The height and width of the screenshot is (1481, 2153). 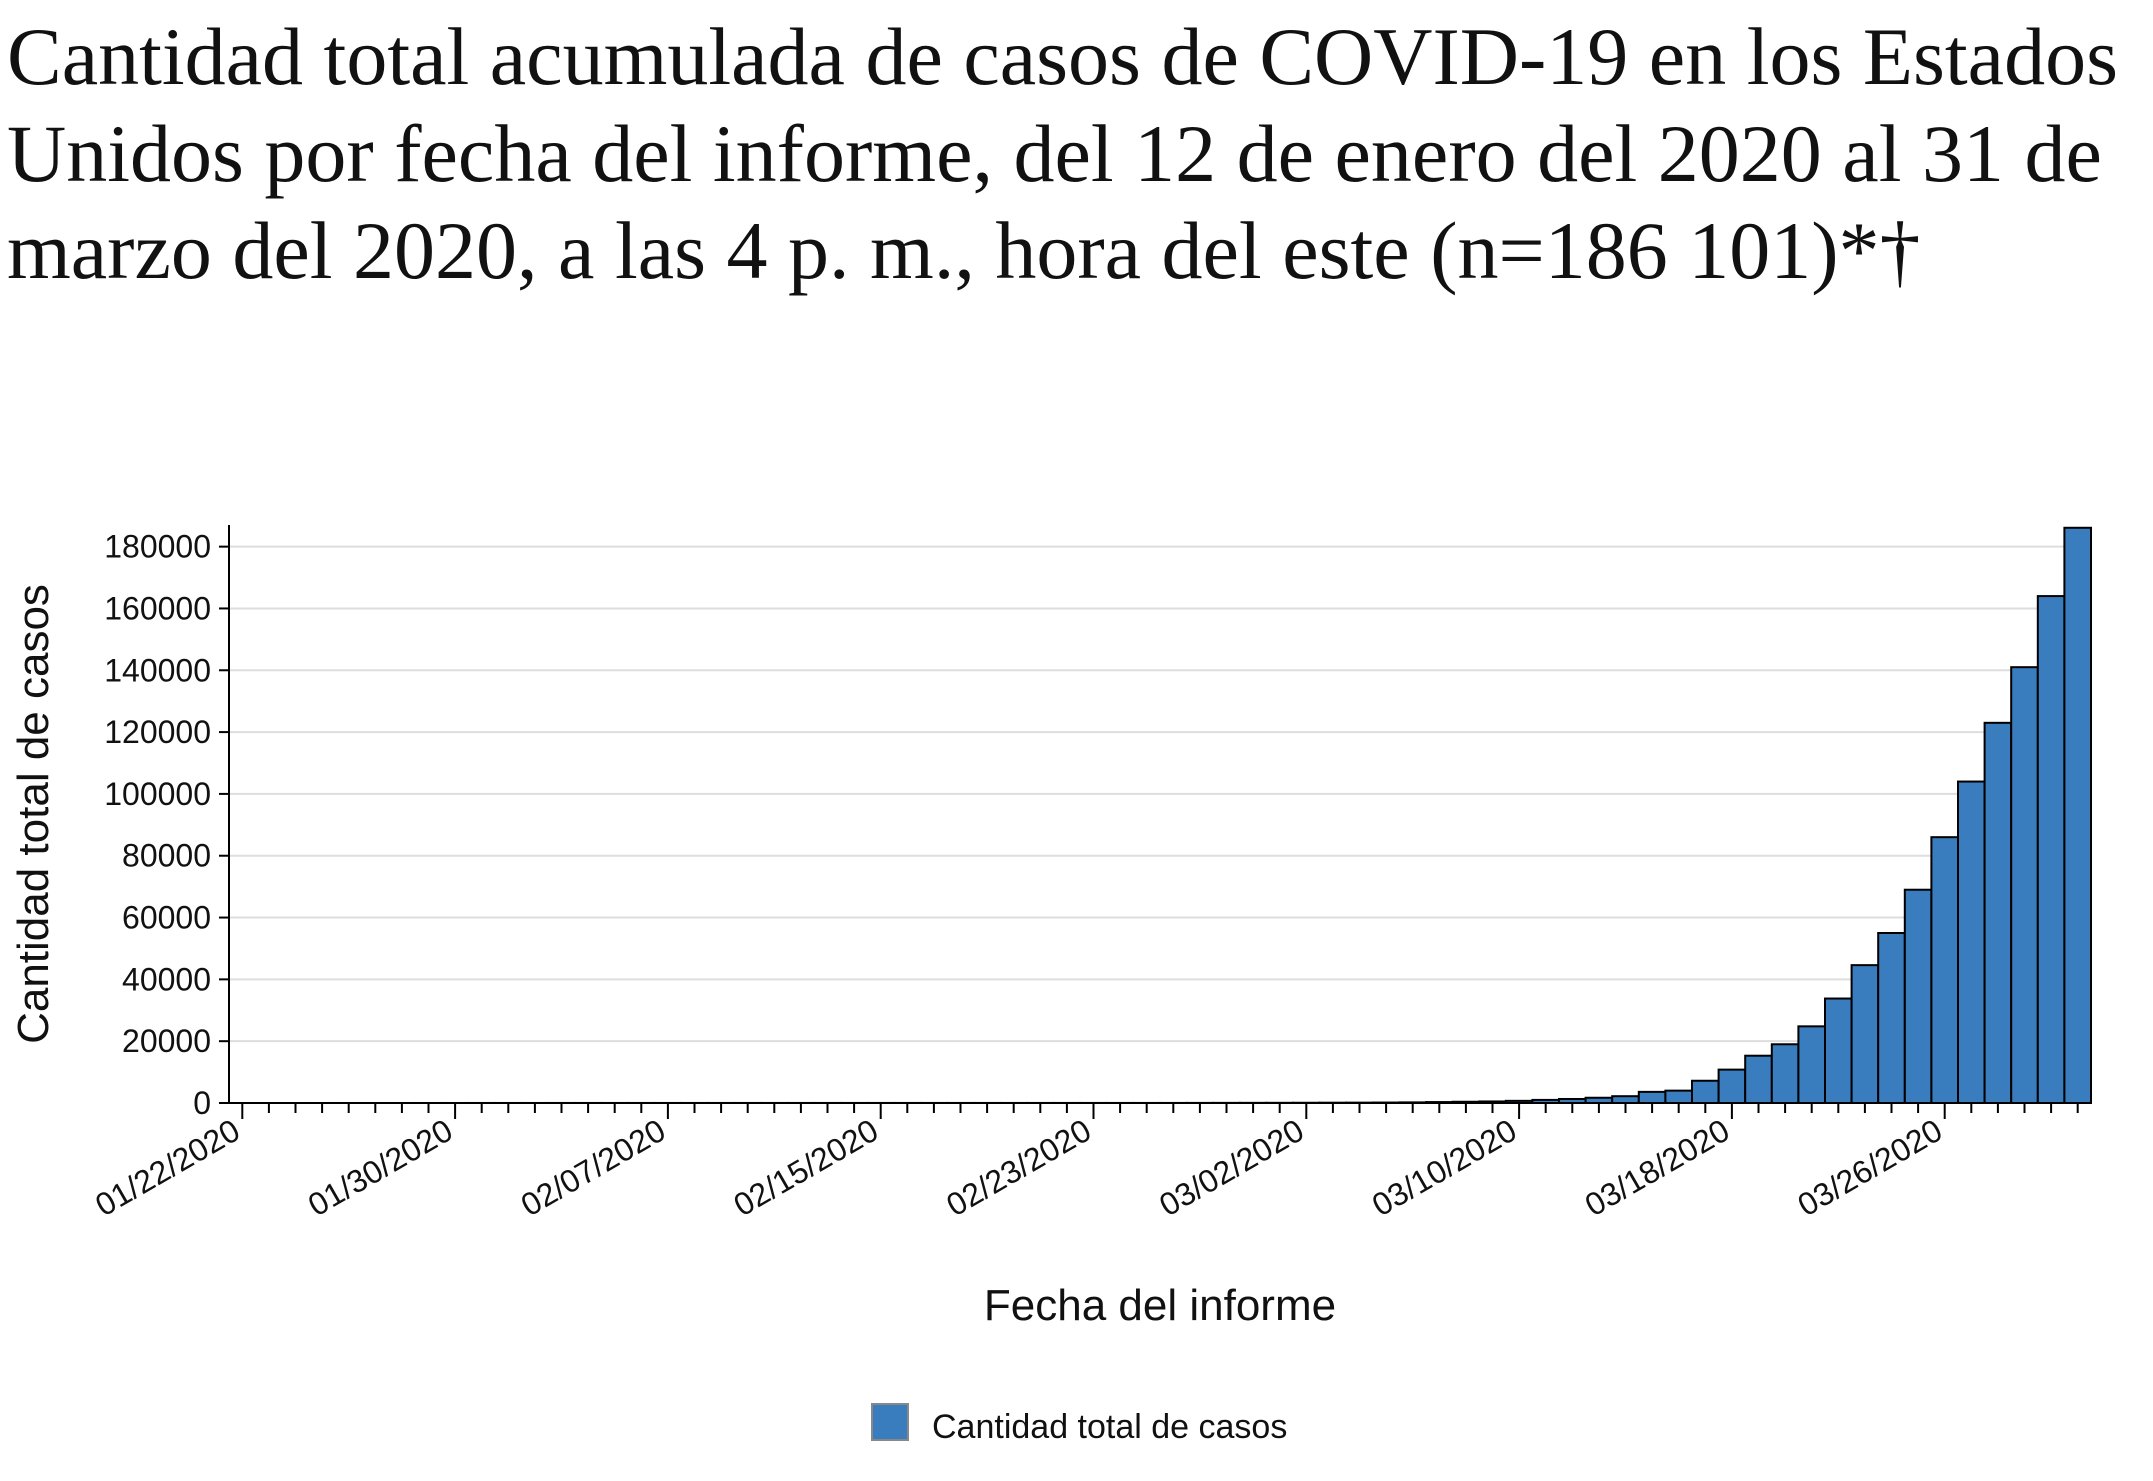 What do you see at coordinates (1160, 1305) in the screenshot?
I see `x-axis-title: Fecha del informe` at bounding box center [1160, 1305].